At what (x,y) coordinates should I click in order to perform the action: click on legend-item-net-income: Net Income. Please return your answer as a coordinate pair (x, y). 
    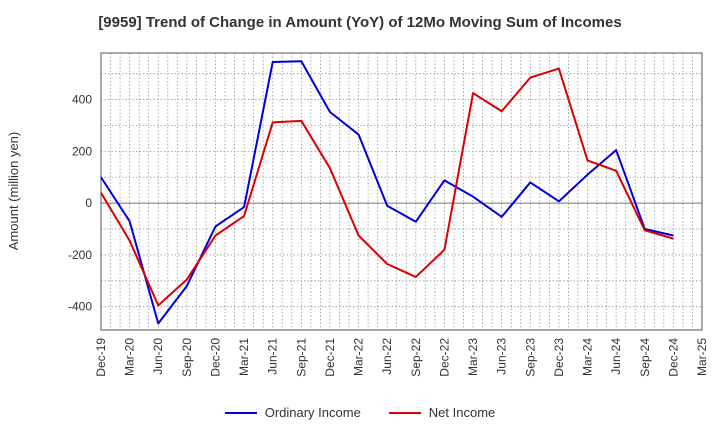
    Looking at the image, I should click on (442, 412).